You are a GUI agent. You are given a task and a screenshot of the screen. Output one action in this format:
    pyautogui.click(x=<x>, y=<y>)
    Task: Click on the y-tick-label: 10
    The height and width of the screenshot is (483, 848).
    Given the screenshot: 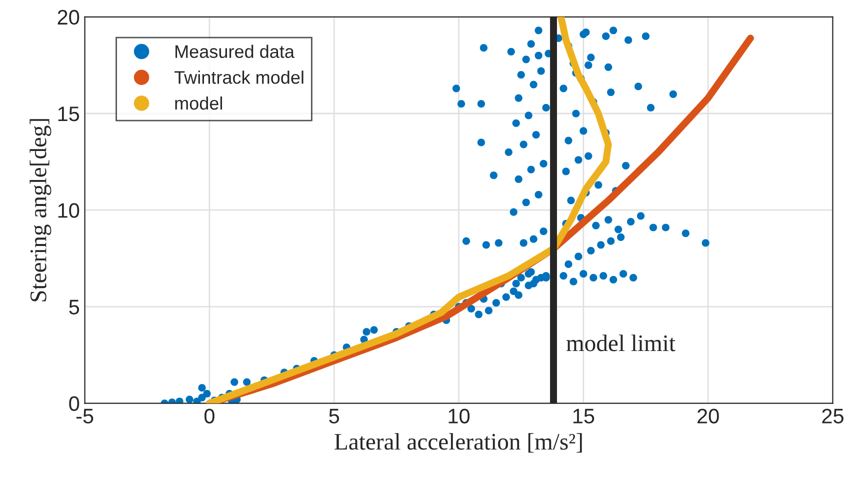 What is the action you would take?
    pyautogui.click(x=69, y=210)
    